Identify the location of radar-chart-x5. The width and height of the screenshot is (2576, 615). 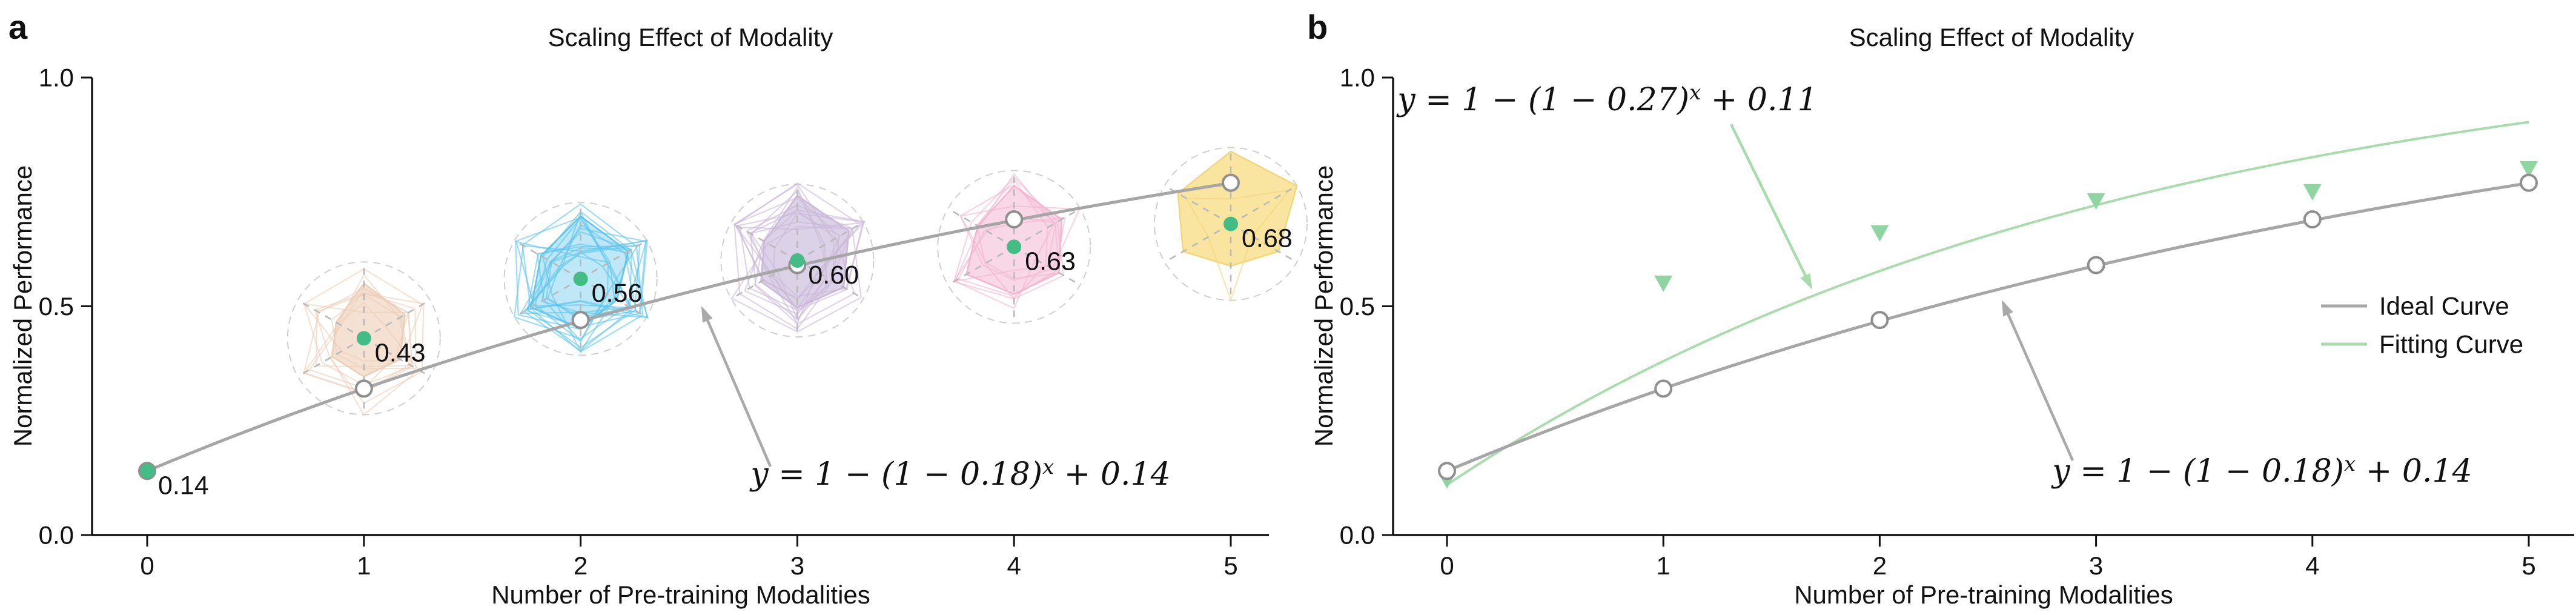
(1231, 224).